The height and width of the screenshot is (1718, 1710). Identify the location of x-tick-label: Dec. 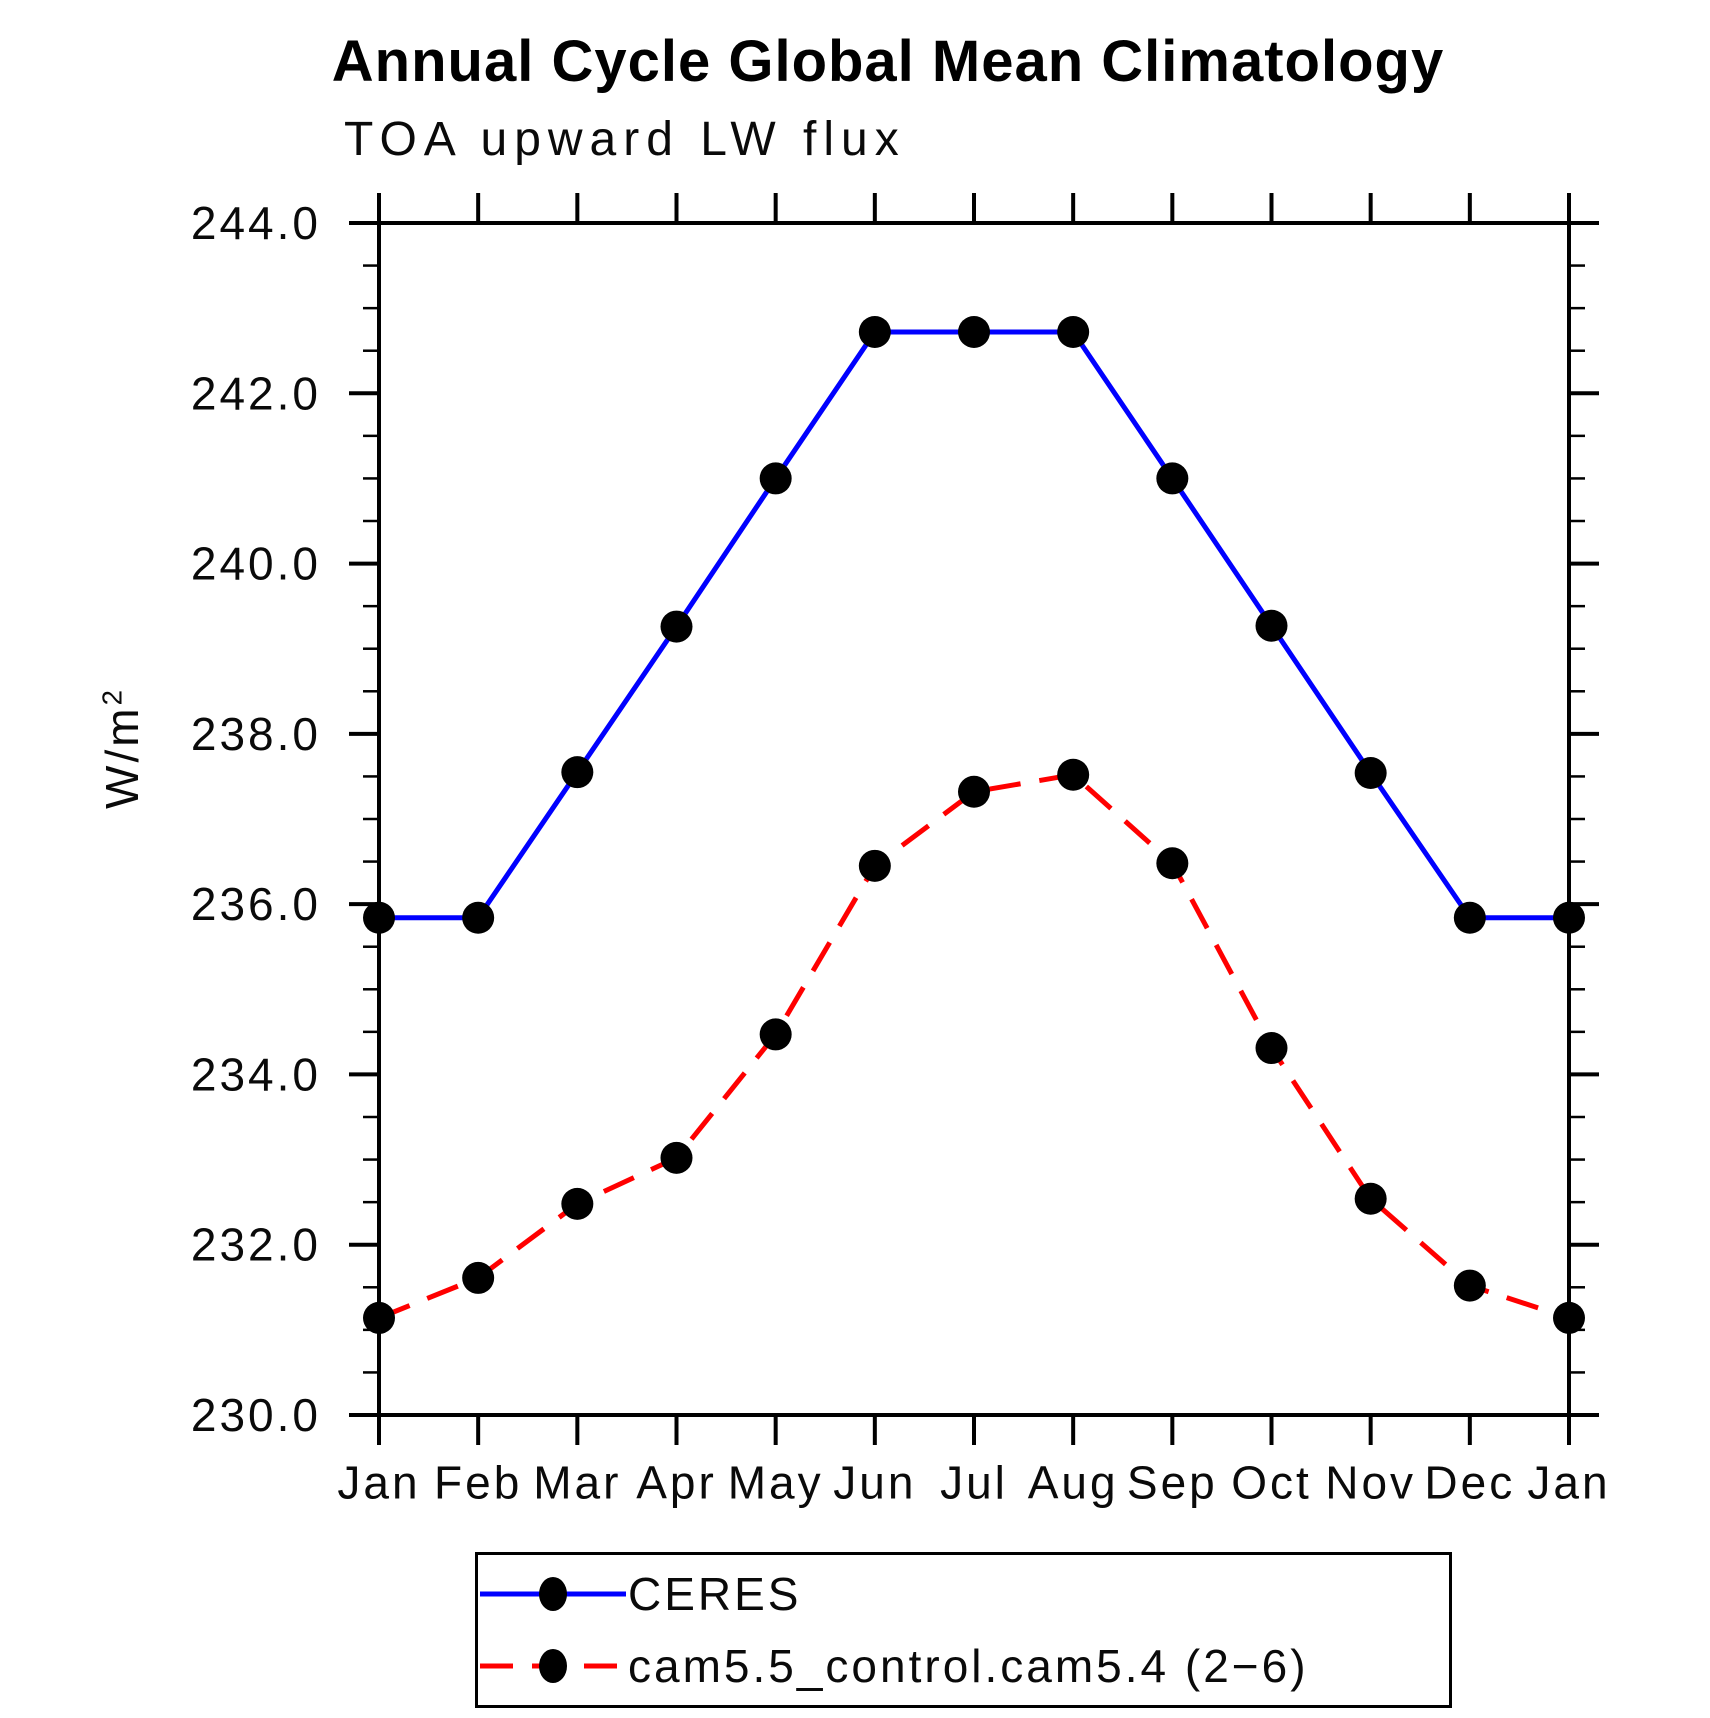
(1469, 1483).